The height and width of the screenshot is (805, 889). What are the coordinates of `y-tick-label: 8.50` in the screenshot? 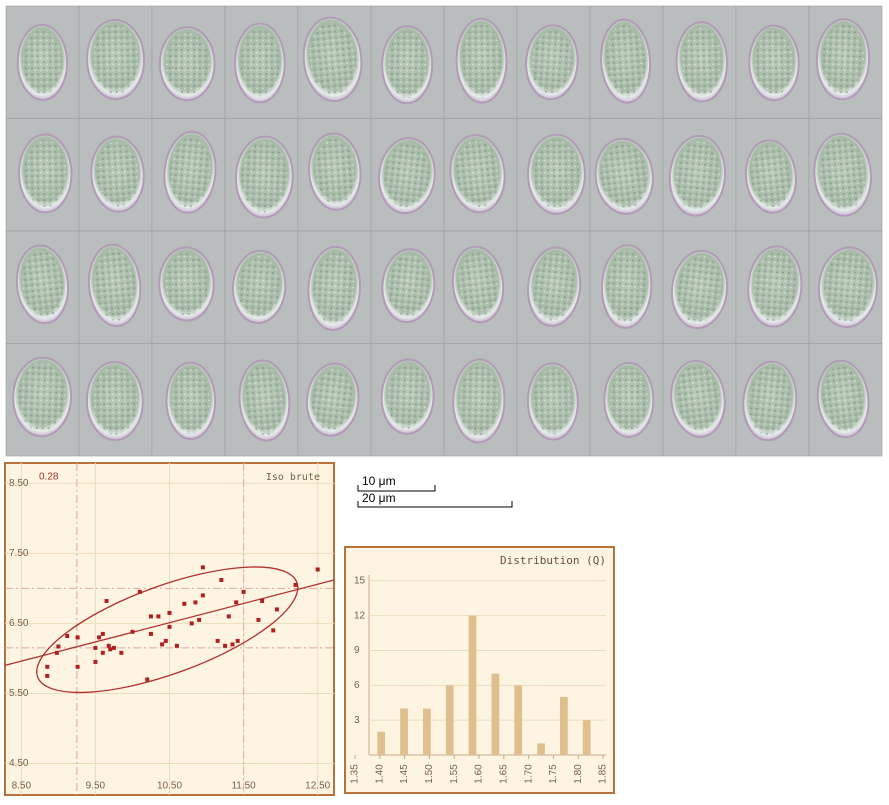 It's located at (19, 483).